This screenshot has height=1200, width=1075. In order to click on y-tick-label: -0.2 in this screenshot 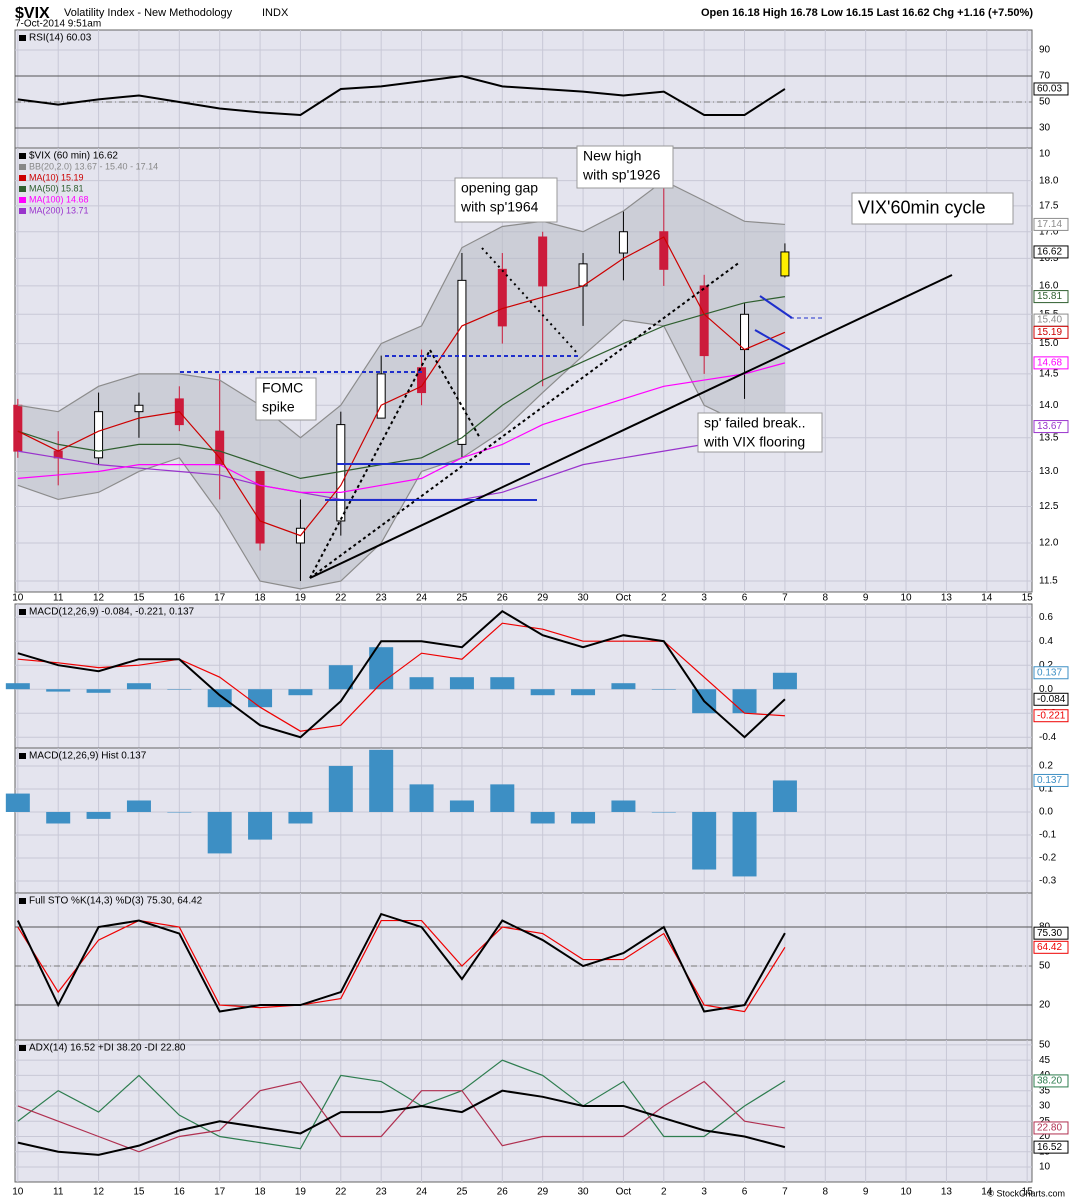, I will do `click(1048, 858)`.